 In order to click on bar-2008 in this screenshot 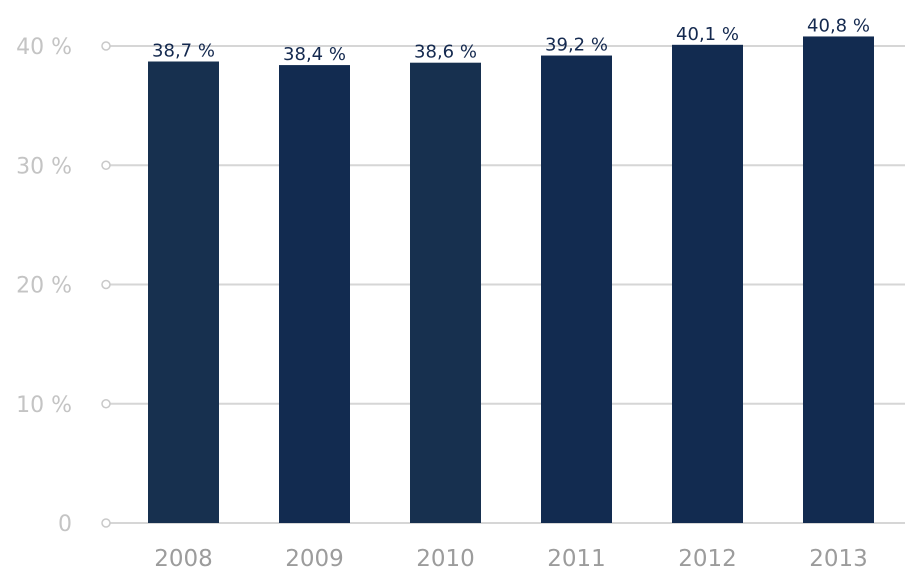, I will do `click(183, 292)`.